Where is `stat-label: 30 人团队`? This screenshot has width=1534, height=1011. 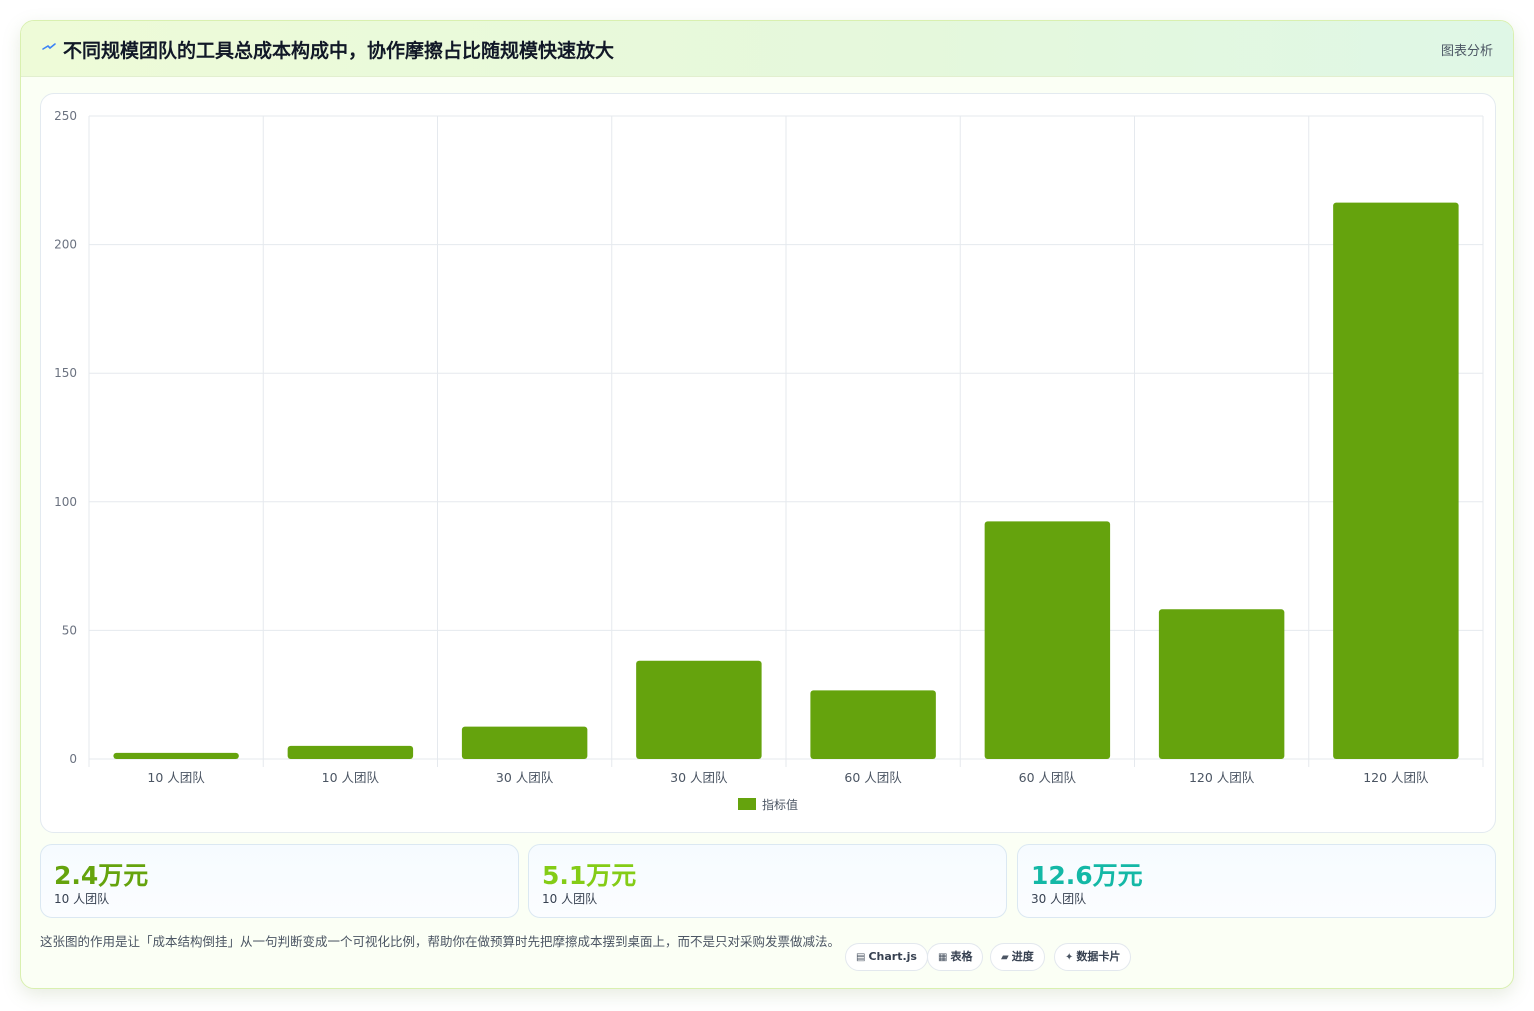 stat-label: 30 人团队 is located at coordinates (1059, 899).